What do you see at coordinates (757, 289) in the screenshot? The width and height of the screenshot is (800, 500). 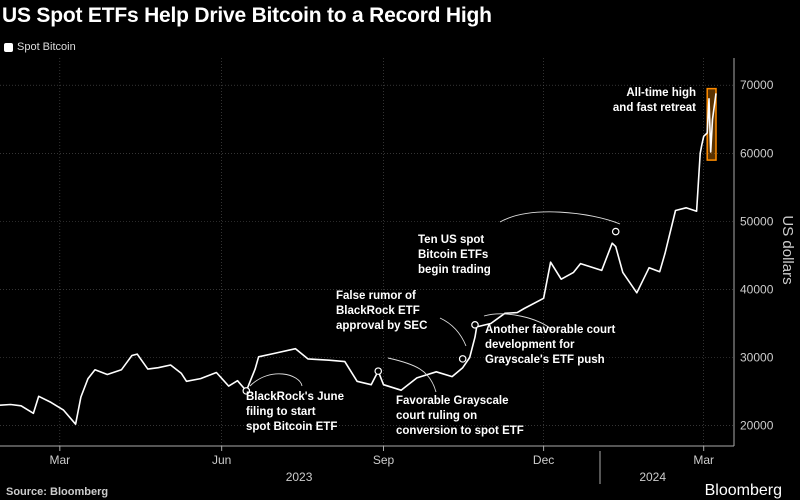 I see `y-tick-label: 40000` at bounding box center [757, 289].